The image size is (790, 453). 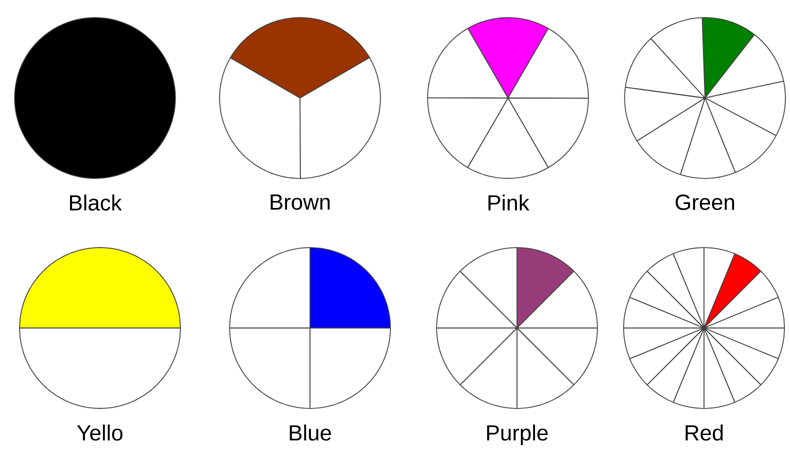 What do you see at coordinates (704, 432) in the screenshot?
I see `text: Red` at bounding box center [704, 432].